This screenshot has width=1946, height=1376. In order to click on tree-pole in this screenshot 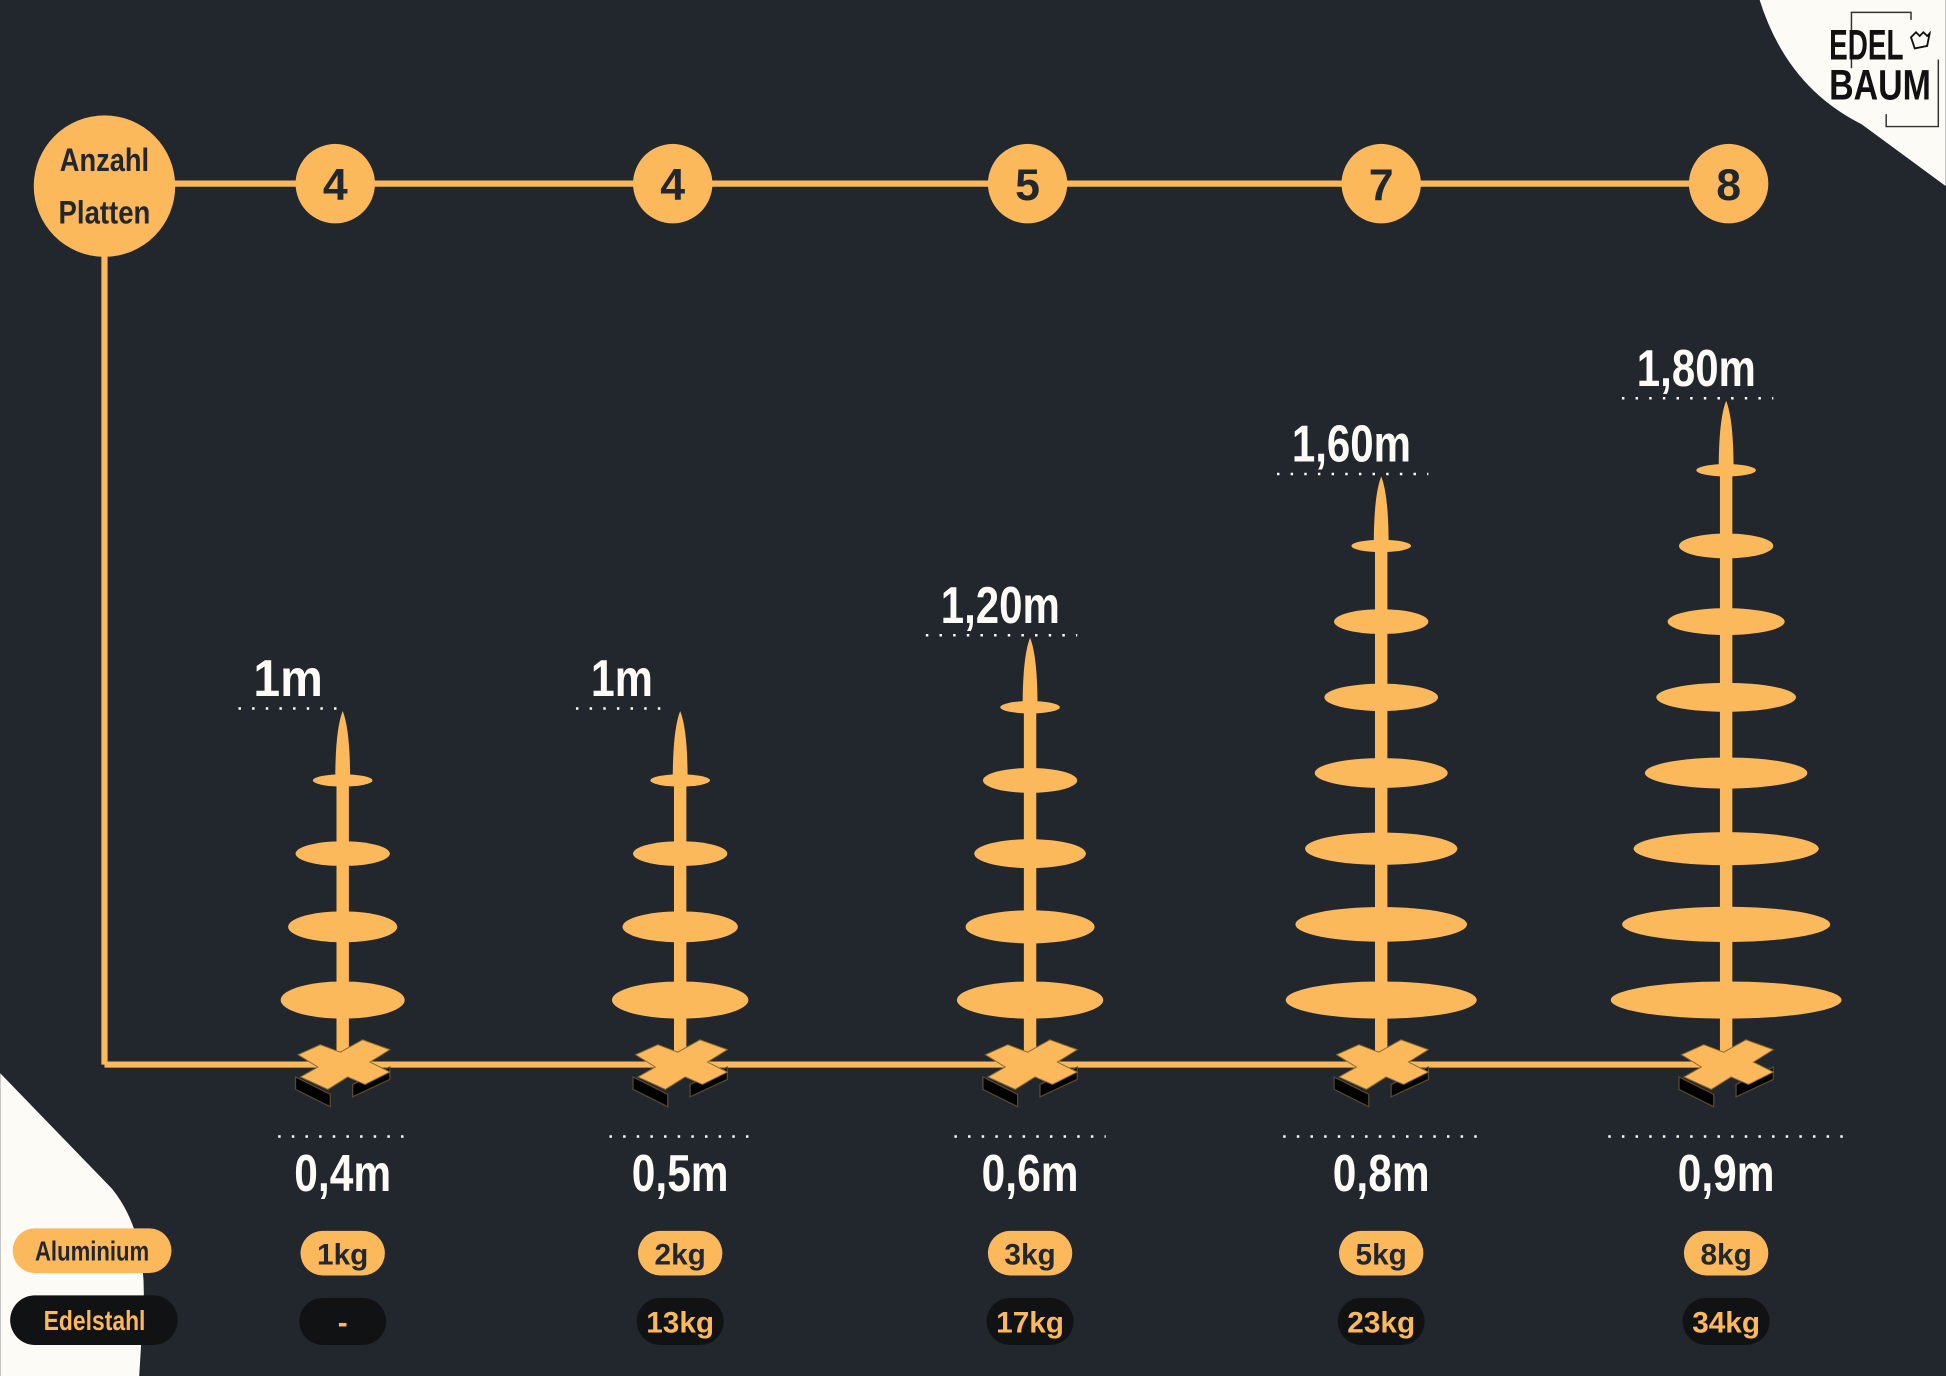, I will do `click(1030, 886)`.